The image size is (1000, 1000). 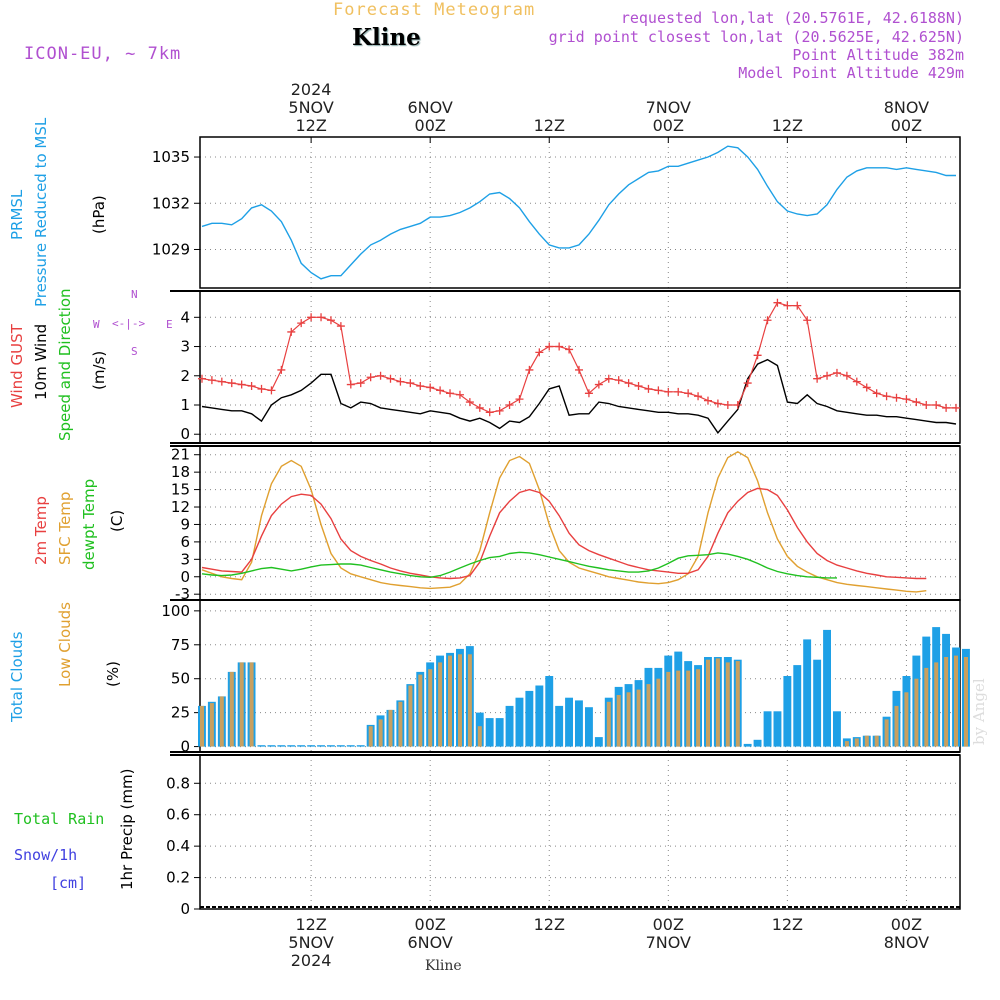 What do you see at coordinates (906, 107) in the screenshot?
I see `x-top-label: 8NOV` at bounding box center [906, 107].